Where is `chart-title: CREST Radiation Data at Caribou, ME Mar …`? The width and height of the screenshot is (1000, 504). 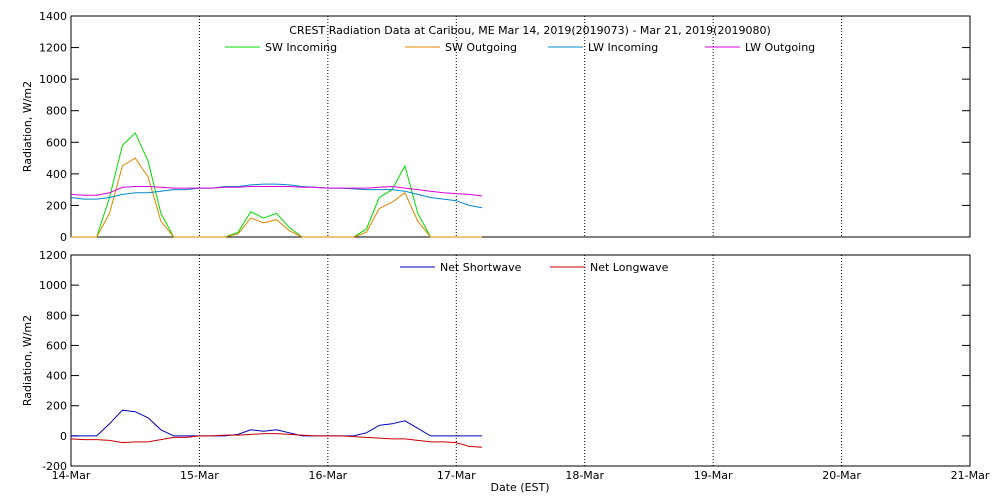
chart-title: CREST Radiation Data at Caribou, ME Mar … is located at coordinates (529, 30).